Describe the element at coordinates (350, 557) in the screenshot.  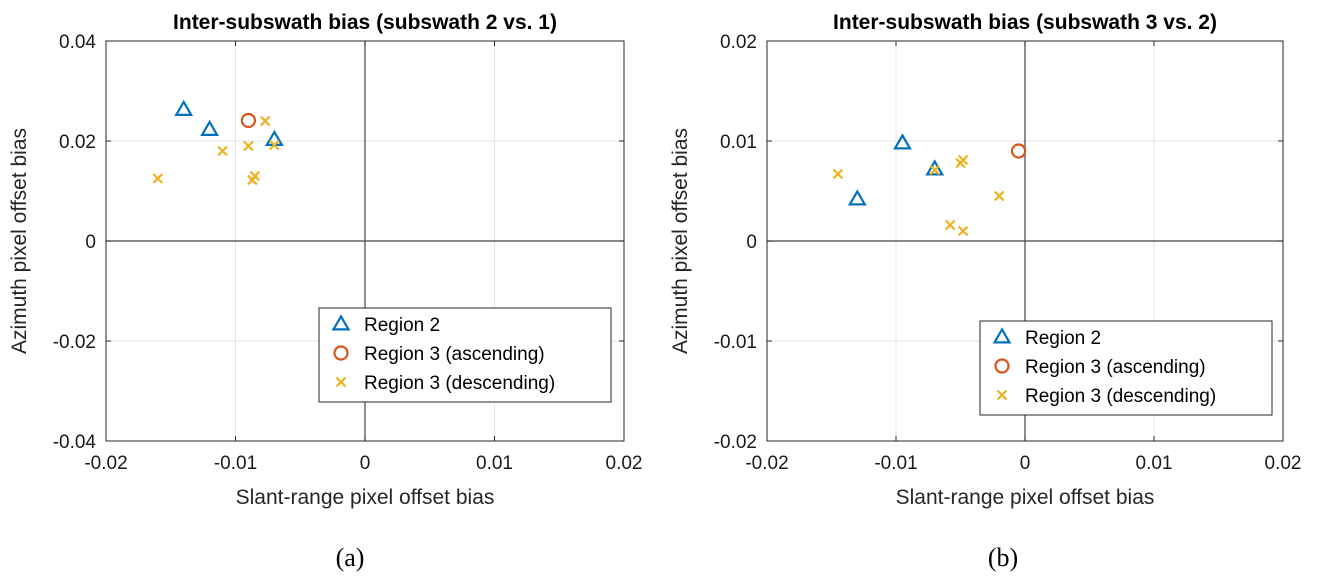
I see `figure-caption: (a)` at that location.